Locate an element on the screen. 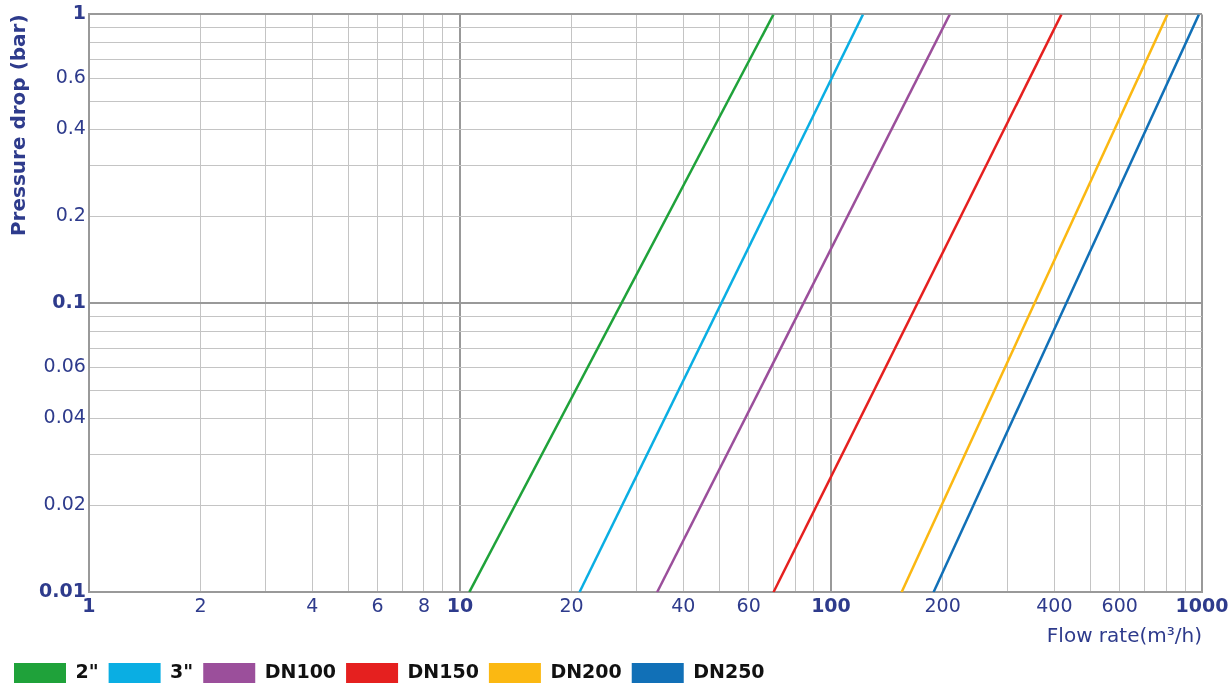  x-tick-label: 60 is located at coordinates (748, 604).